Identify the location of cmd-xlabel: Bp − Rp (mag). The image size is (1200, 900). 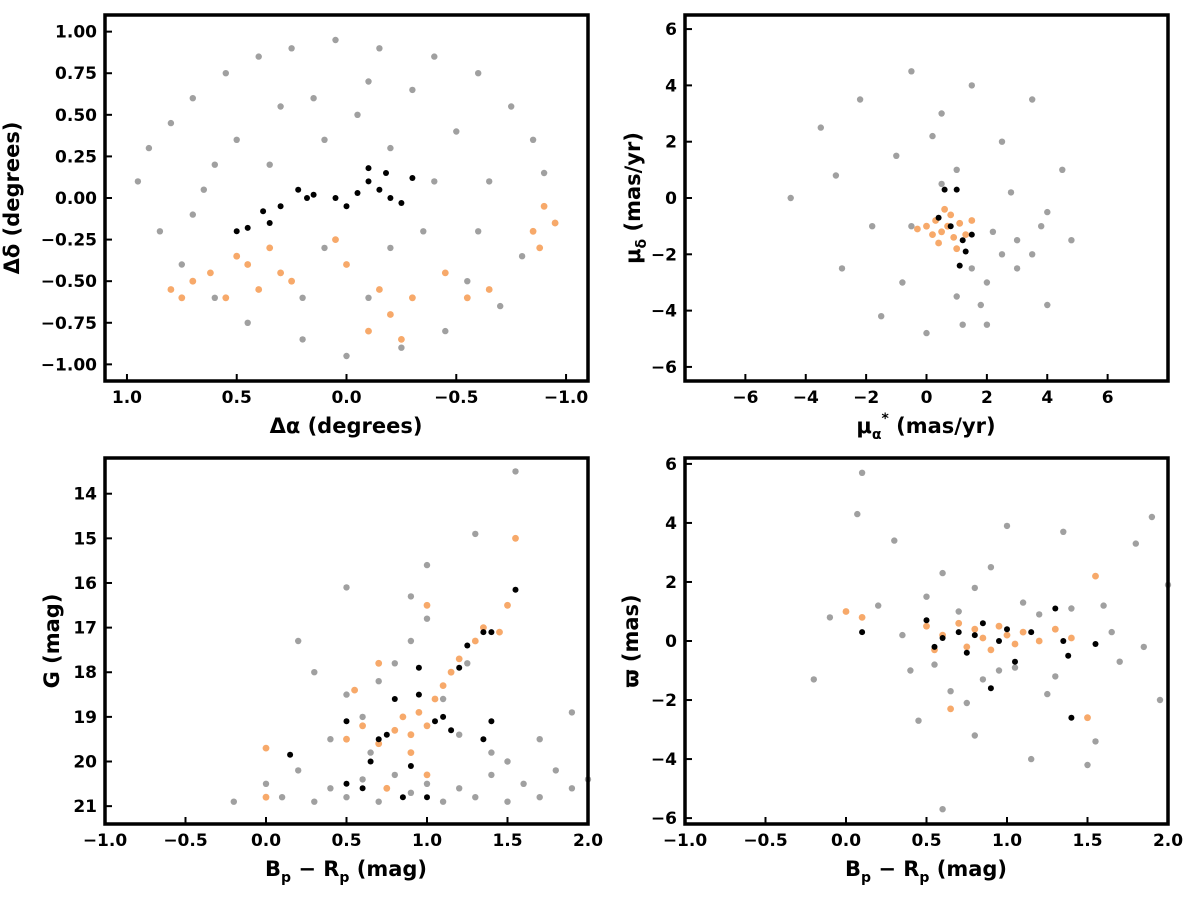
(346, 871).